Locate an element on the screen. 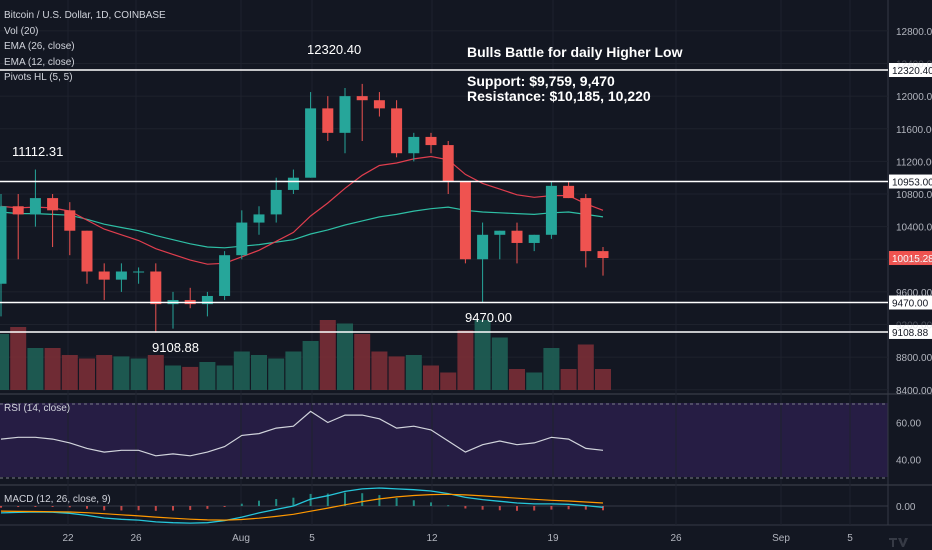  price-tick-label: 9600.00 is located at coordinates (914, 293).